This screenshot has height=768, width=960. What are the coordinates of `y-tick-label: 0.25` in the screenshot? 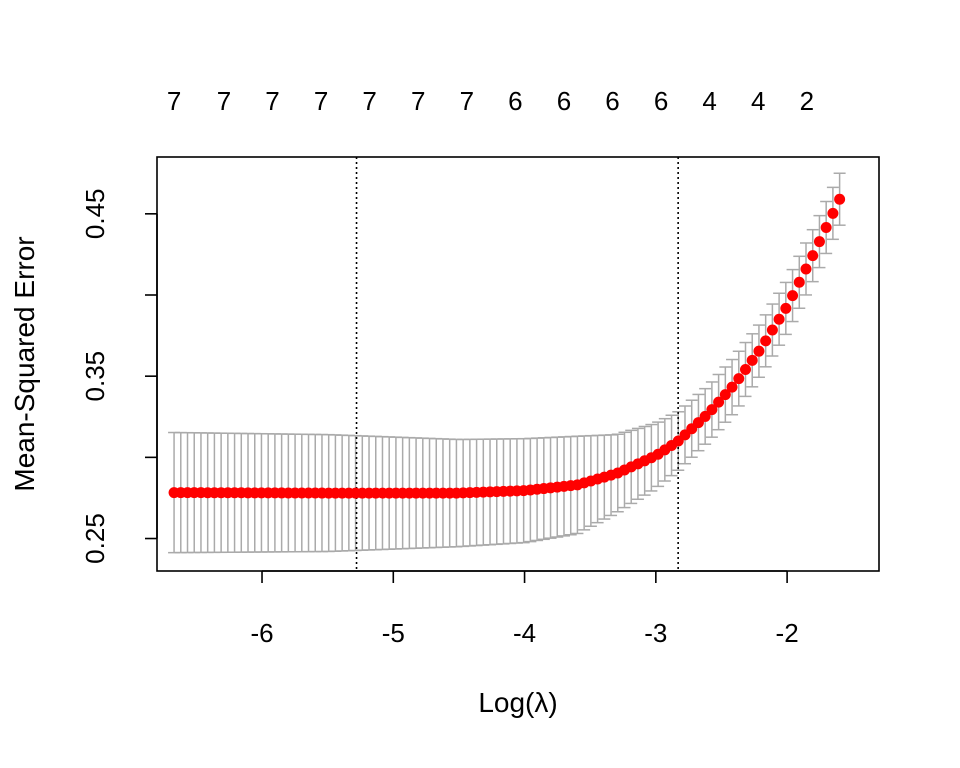 It's located at (95, 538).